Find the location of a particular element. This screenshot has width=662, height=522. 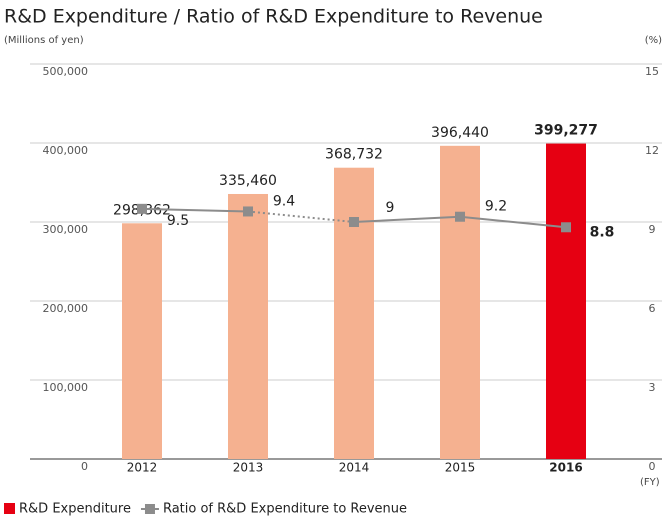

legend-label: R&D Expenditure is located at coordinates (75, 509).